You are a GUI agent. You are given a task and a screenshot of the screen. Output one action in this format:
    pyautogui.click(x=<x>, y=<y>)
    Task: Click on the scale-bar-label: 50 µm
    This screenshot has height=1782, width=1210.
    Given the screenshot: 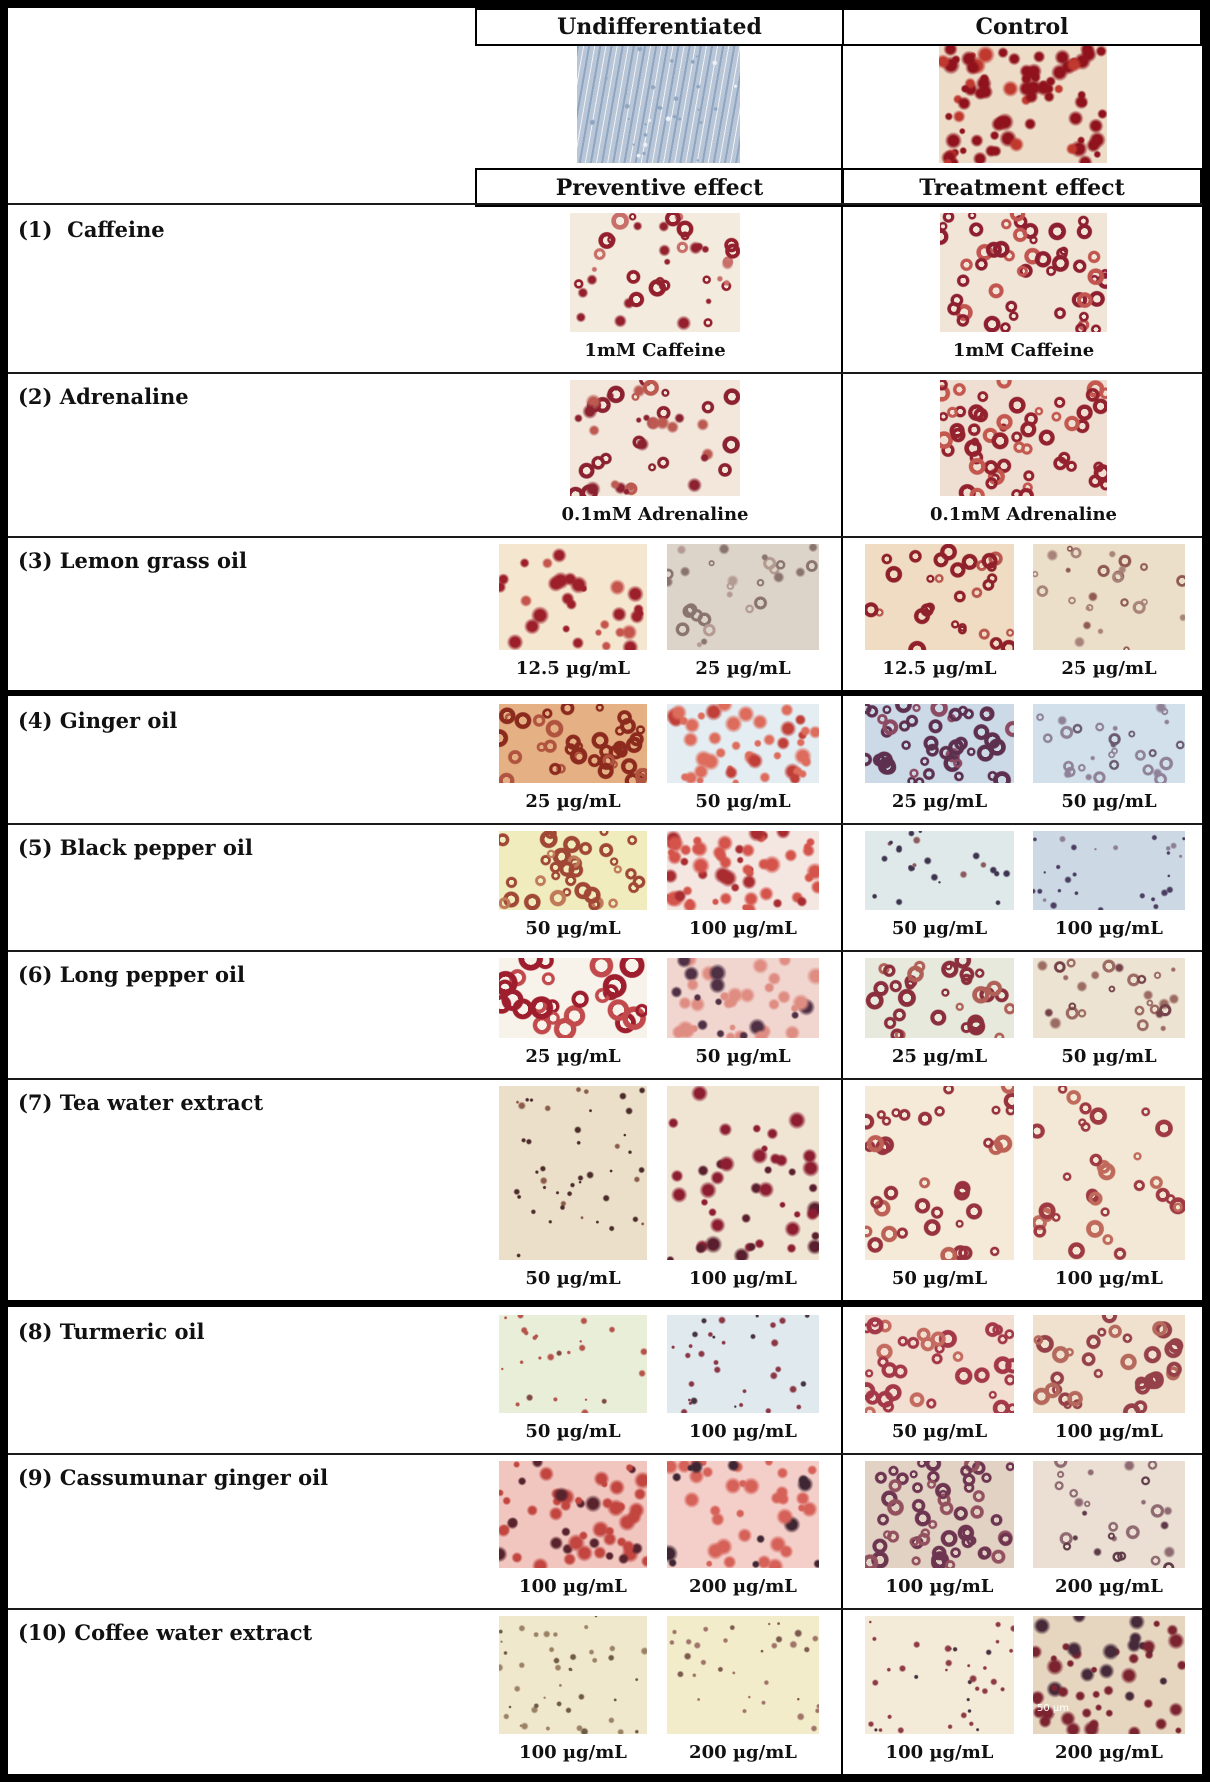 What is the action you would take?
    pyautogui.click(x=1053, y=1708)
    